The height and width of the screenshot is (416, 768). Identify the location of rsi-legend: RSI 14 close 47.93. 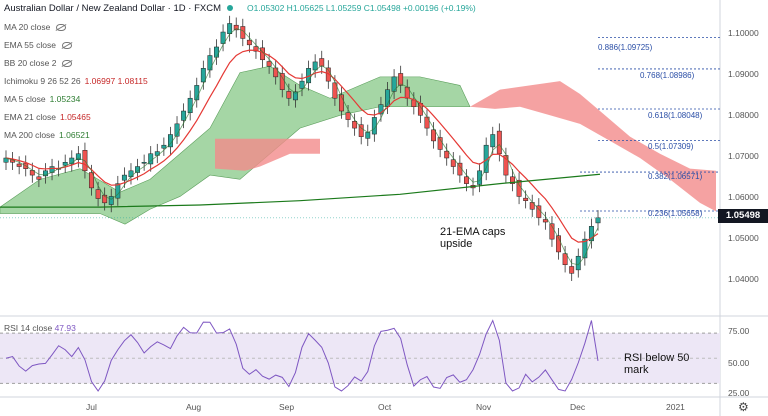
(40, 328).